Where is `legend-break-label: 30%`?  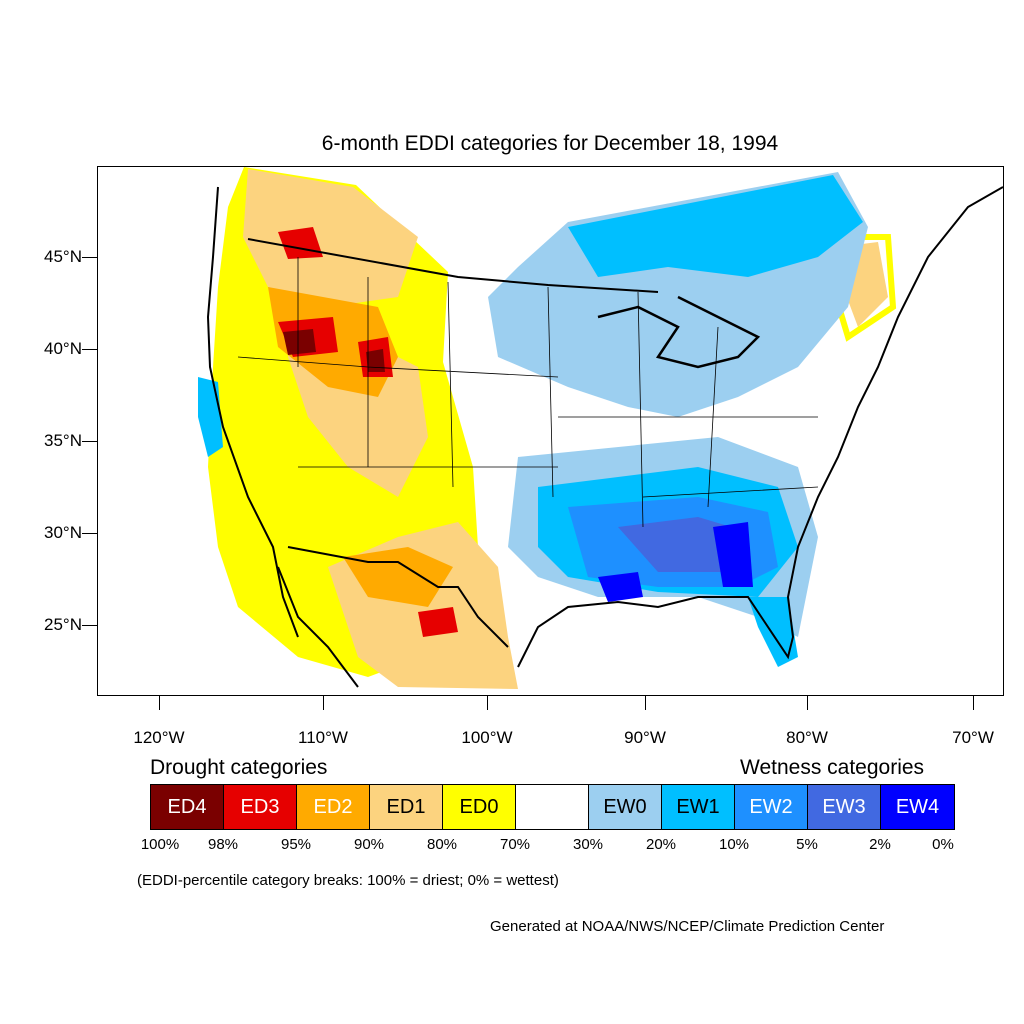
legend-break-label: 30% is located at coordinates (588, 844).